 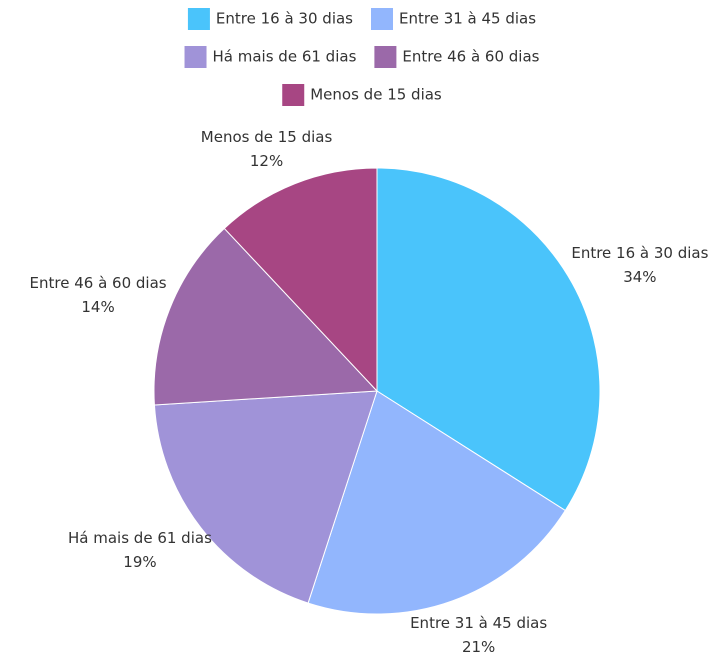 What do you see at coordinates (478, 647) in the screenshot?
I see `slice-value-label: 21%` at bounding box center [478, 647].